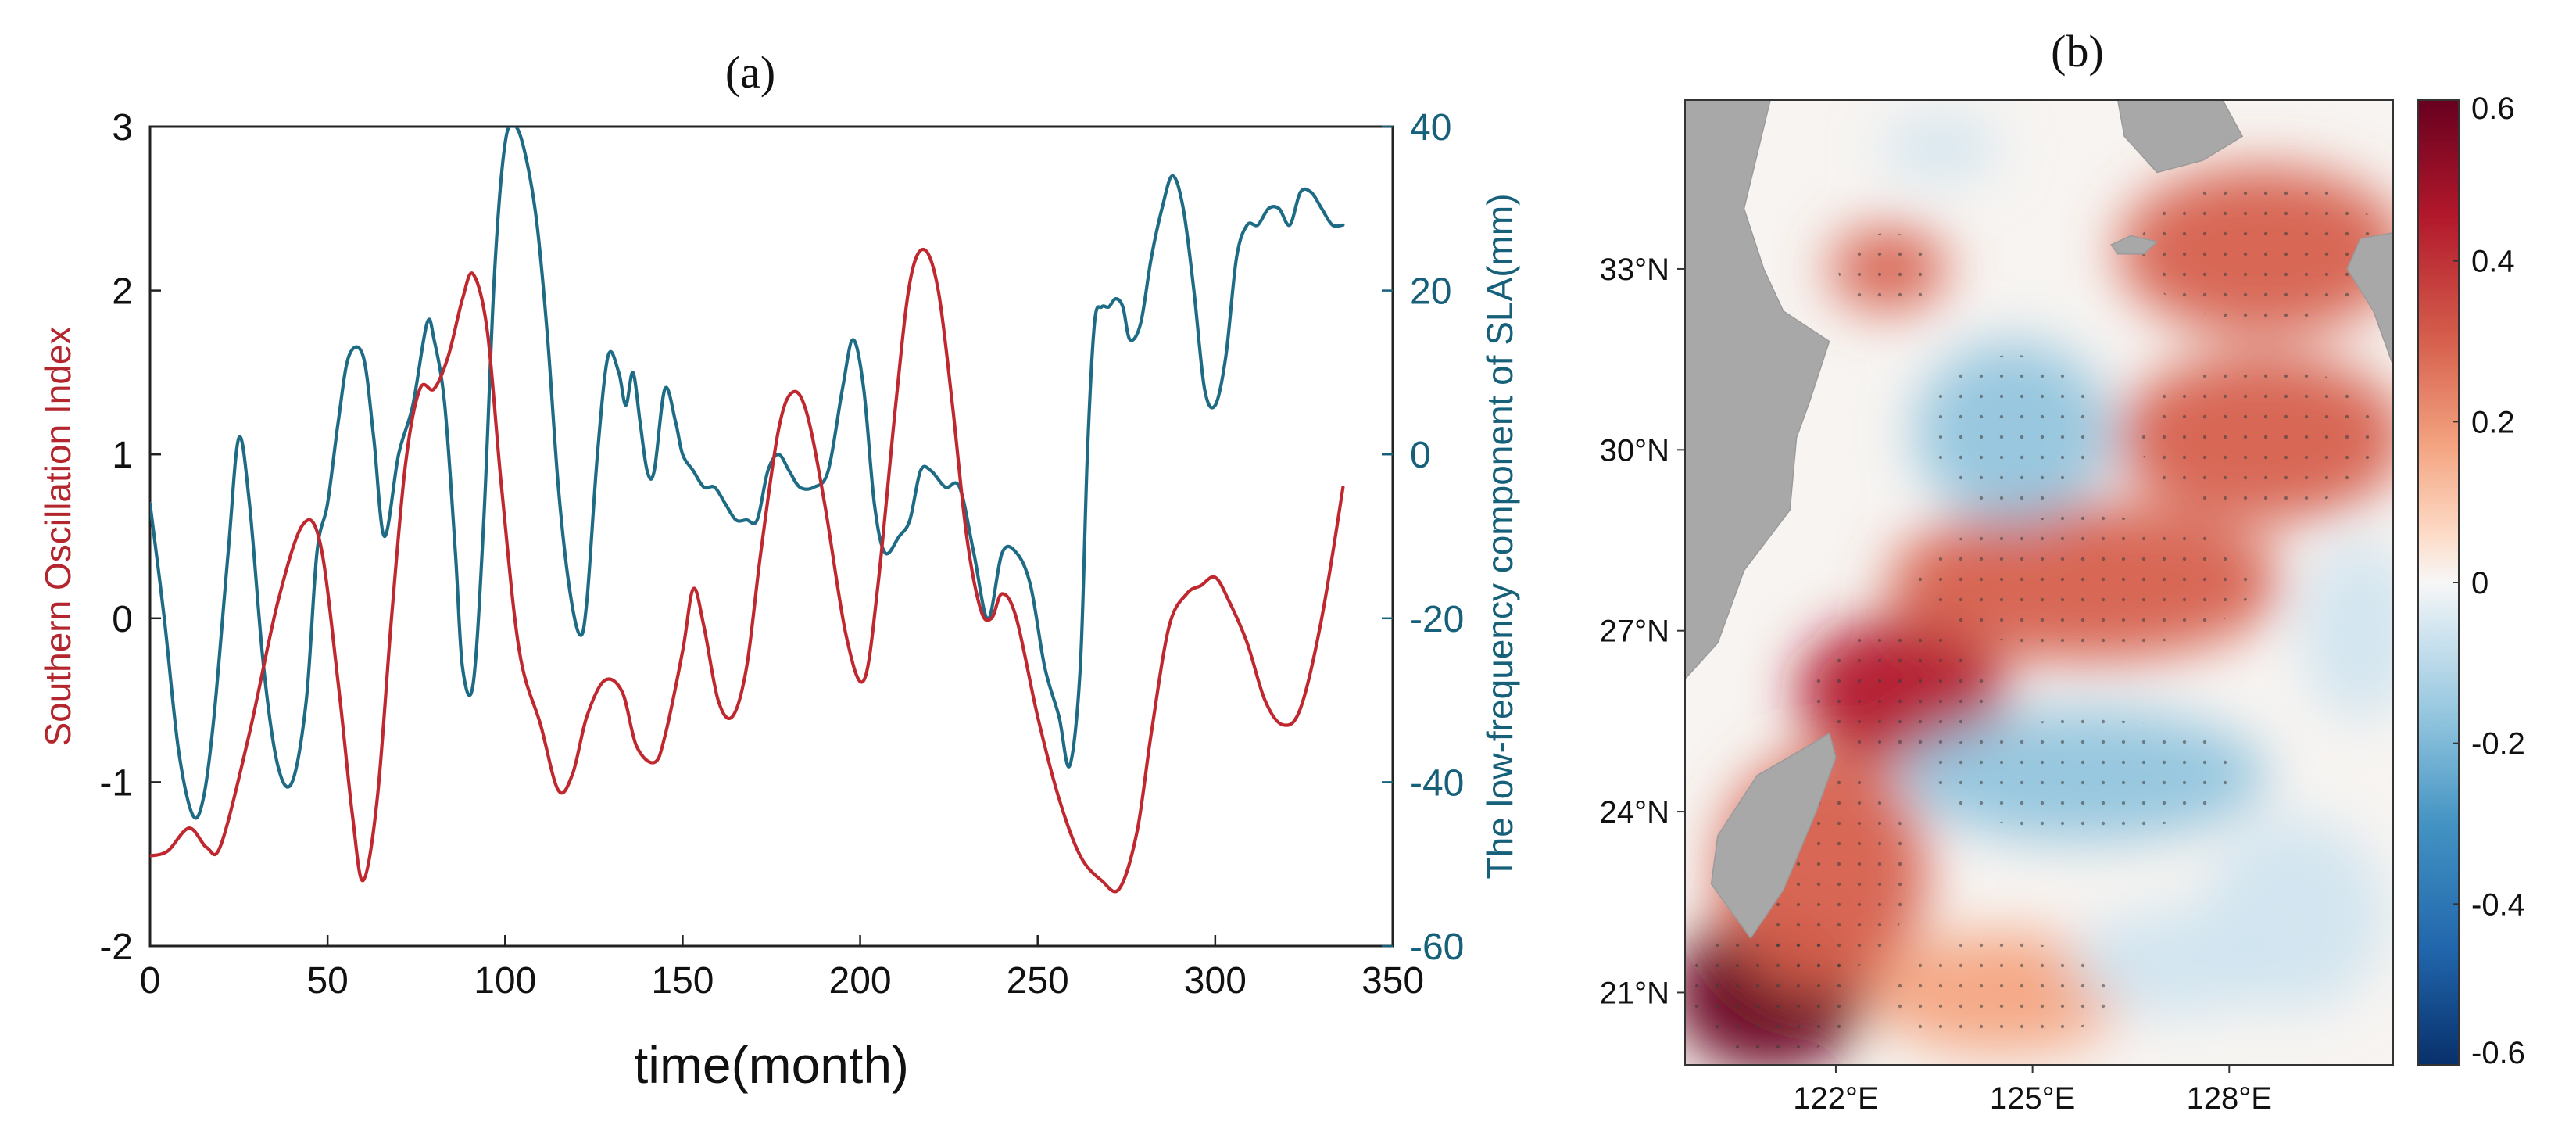 The width and height of the screenshot is (2576, 1129). I want to click on x-tick-label: 0, so click(150, 981).